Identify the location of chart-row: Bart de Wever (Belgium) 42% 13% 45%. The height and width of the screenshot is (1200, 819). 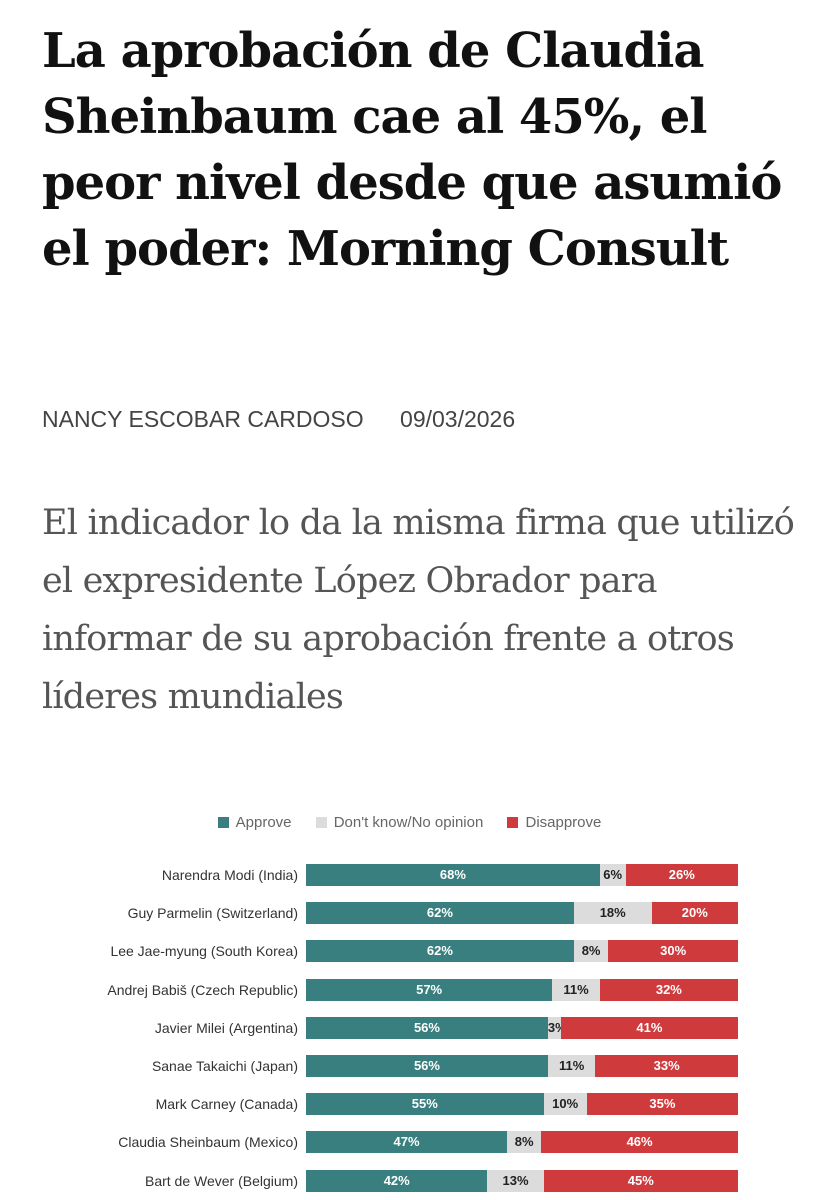
(409, 1180).